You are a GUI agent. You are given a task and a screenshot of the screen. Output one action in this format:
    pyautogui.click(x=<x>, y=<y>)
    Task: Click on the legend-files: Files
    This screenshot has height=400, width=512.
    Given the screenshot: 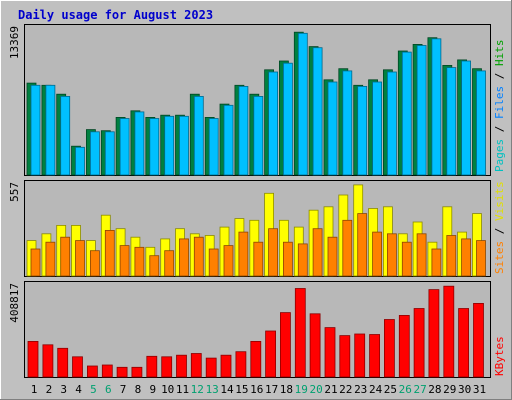 What is the action you would take?
    pyautogui.click(x=499, y=102)
    